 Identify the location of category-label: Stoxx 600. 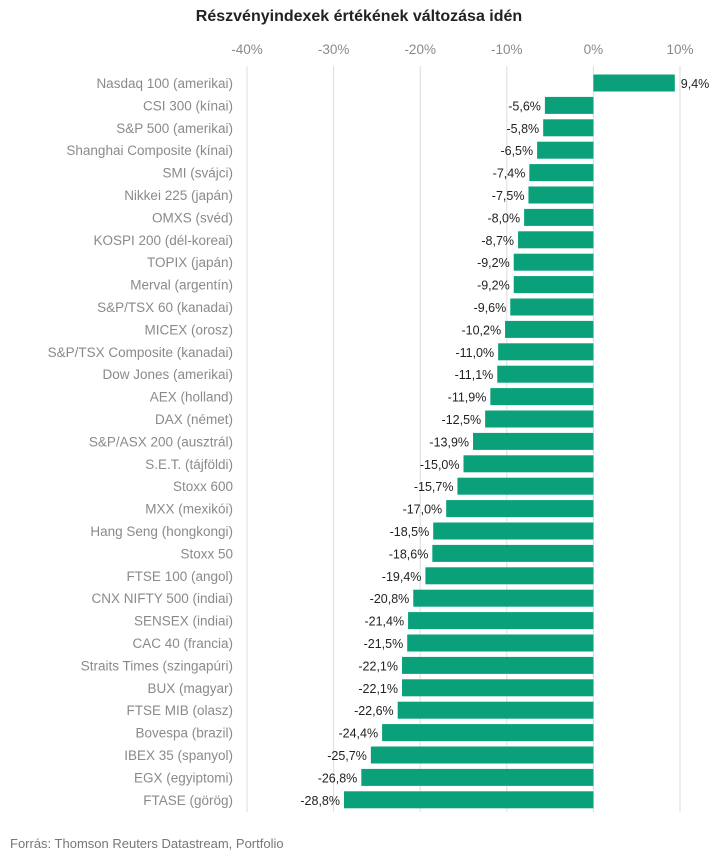
(203, 486).